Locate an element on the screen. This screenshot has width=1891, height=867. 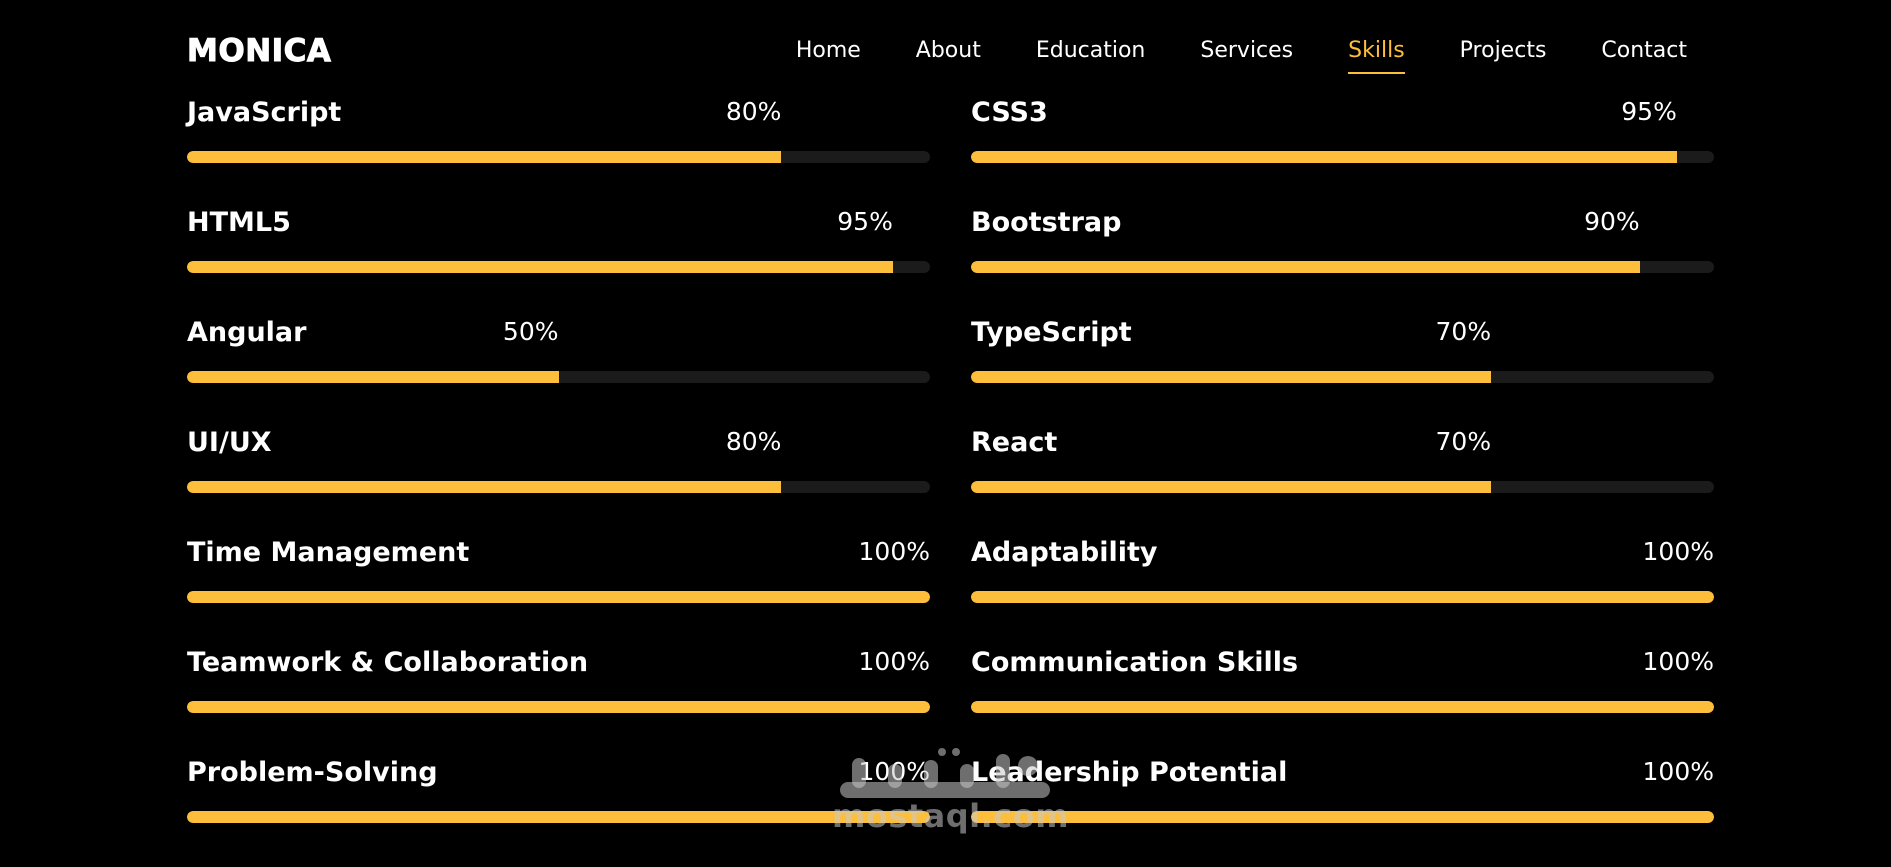
skill-ui-ux: UI/UX 80% is located at coordinates (558, 477).